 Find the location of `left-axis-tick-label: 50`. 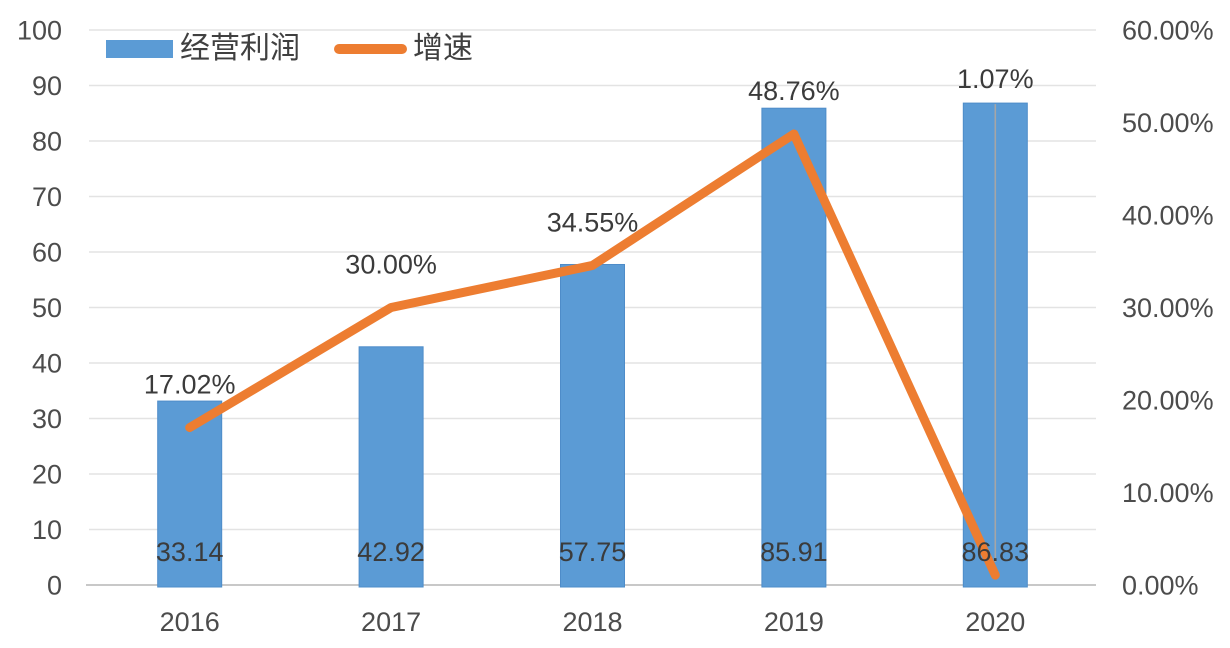

left-axis-tick-label: 50 is located at coordinates (47, 308).